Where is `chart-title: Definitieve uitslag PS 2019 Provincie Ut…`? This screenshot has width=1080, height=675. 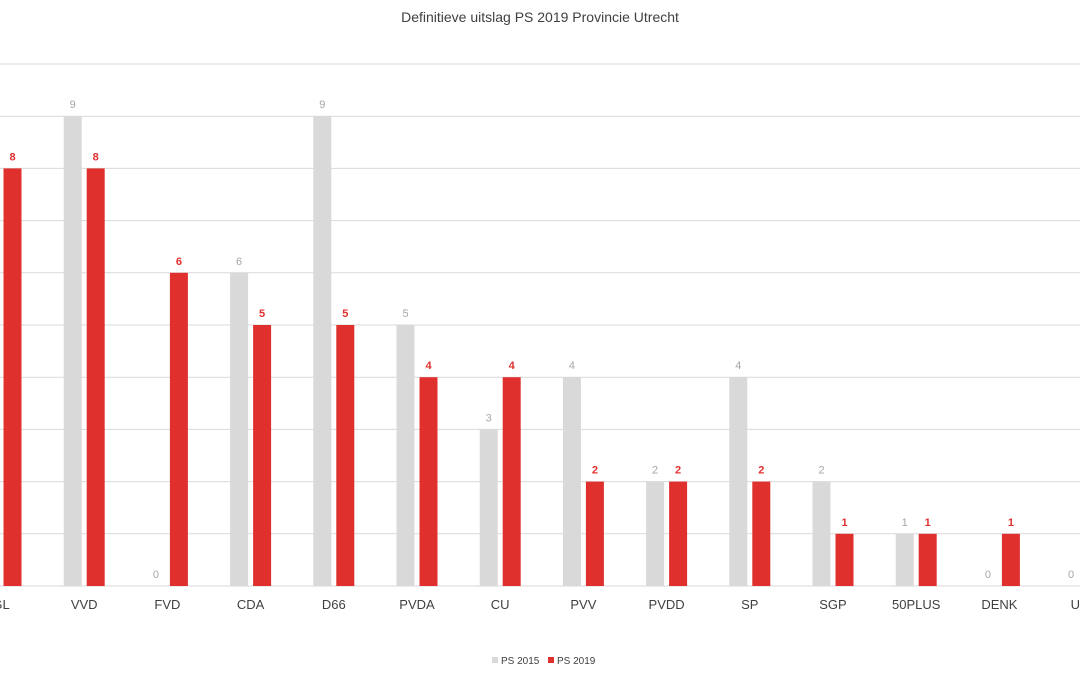 chart-title: Definitieve uitslag PS 2019 Provincie Ut… is located at coordinates (540, 17).